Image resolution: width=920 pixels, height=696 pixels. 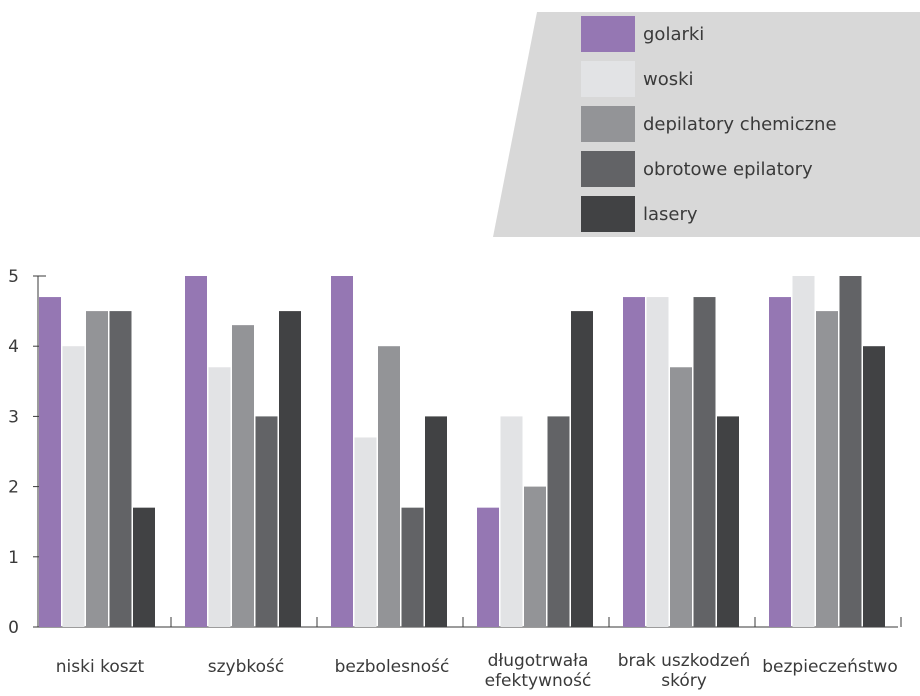 I want to click on y-tick-label-4: 4, so click(x=13, y=347).